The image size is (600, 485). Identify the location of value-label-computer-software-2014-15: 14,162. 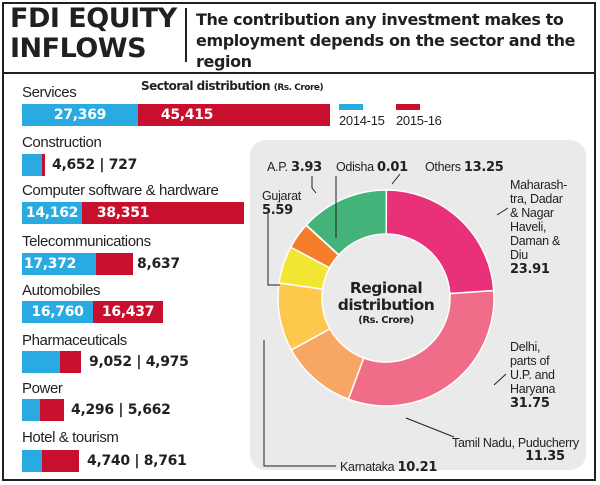
(52, 213).